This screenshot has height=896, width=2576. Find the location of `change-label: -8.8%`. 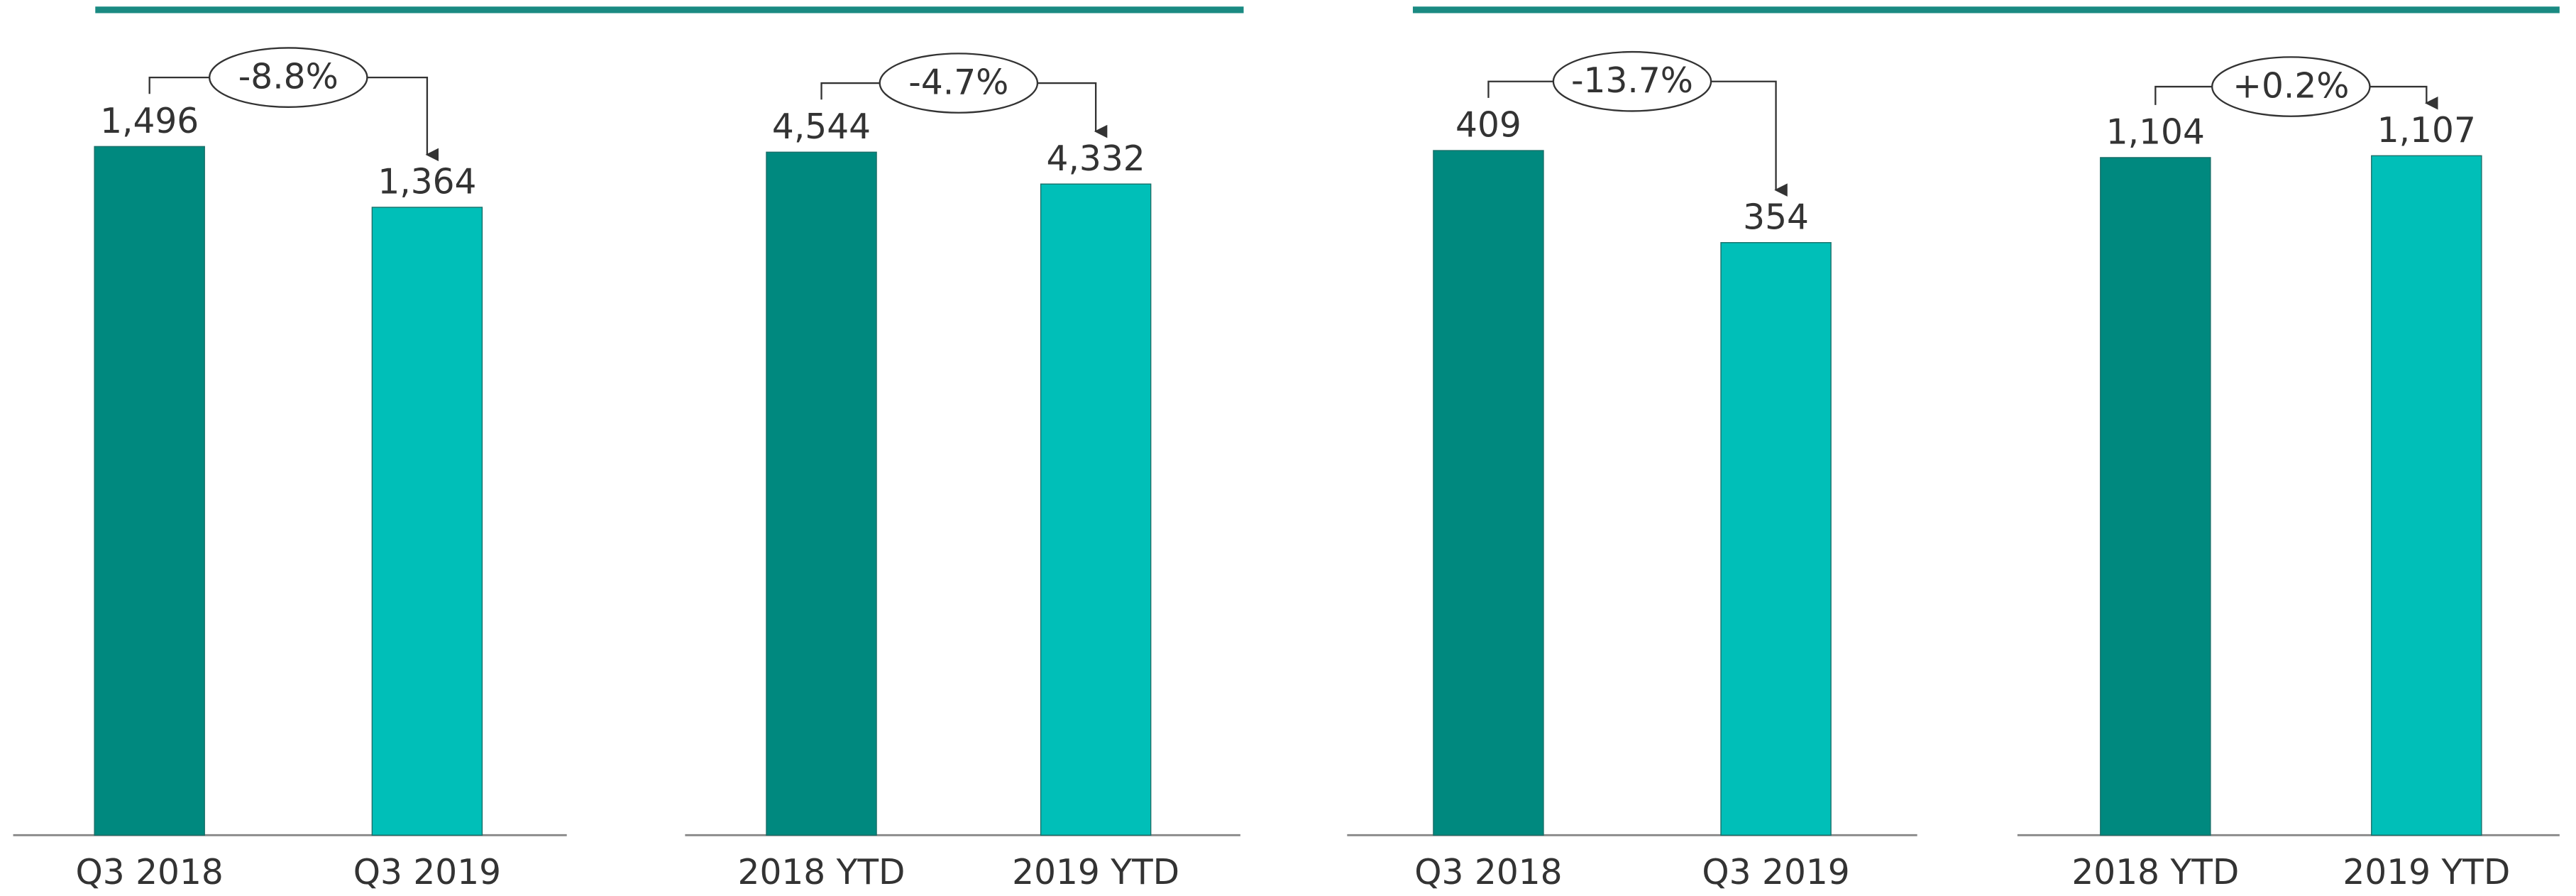

change-label: -8.8% is located at coordinates (288, 77).